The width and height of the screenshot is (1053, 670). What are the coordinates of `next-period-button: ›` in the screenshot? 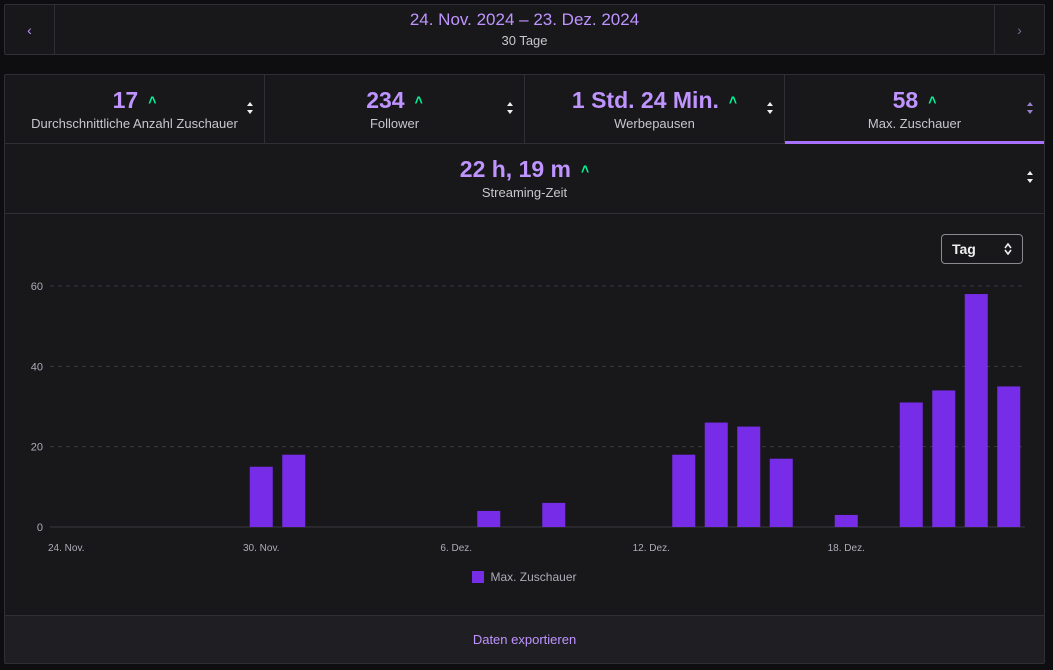 It's located at (1019, 29).